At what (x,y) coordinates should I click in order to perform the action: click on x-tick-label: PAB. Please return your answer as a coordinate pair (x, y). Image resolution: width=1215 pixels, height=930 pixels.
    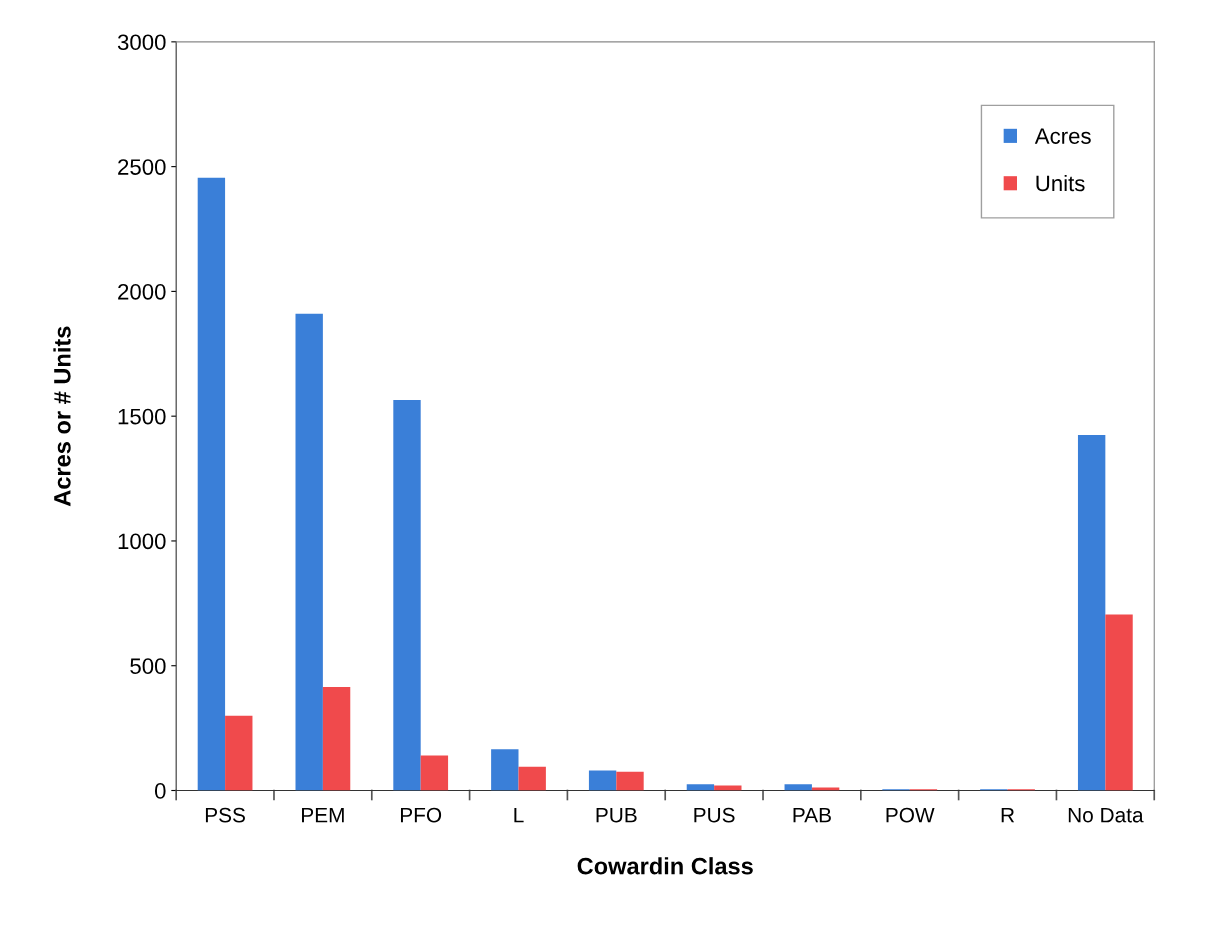
    Looking at the image, I should click on (812, 815).